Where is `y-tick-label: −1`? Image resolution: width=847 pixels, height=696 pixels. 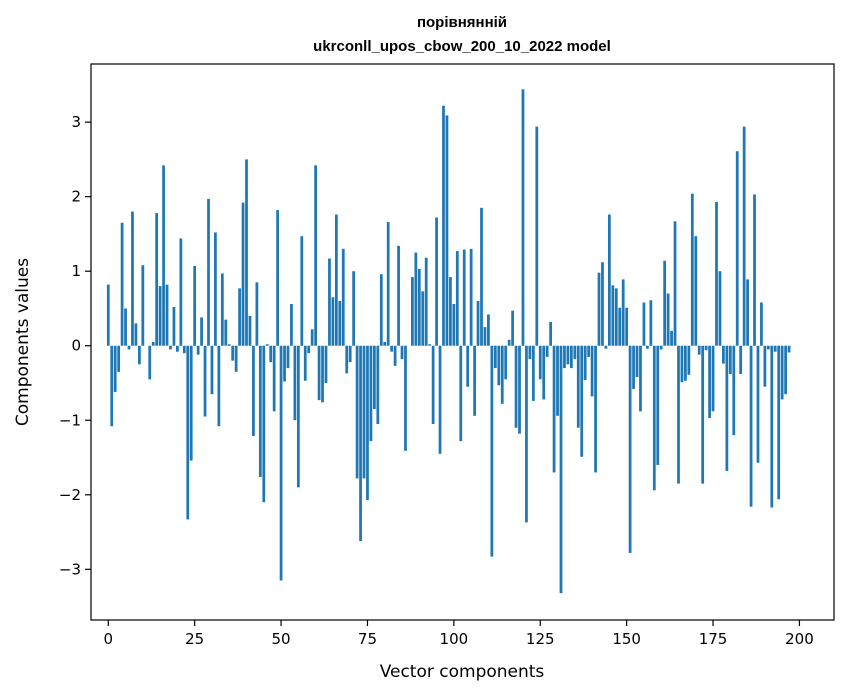 y-tick-label: −1 is located at coordinates (70, 420).